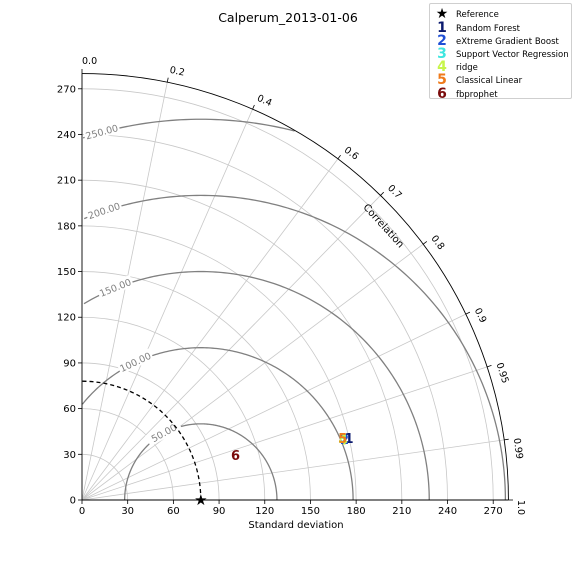  What do you see at coordinates (69, 409) in the screenshot?
I see `y-tick-label: 60` at bounding box center [69, 409].